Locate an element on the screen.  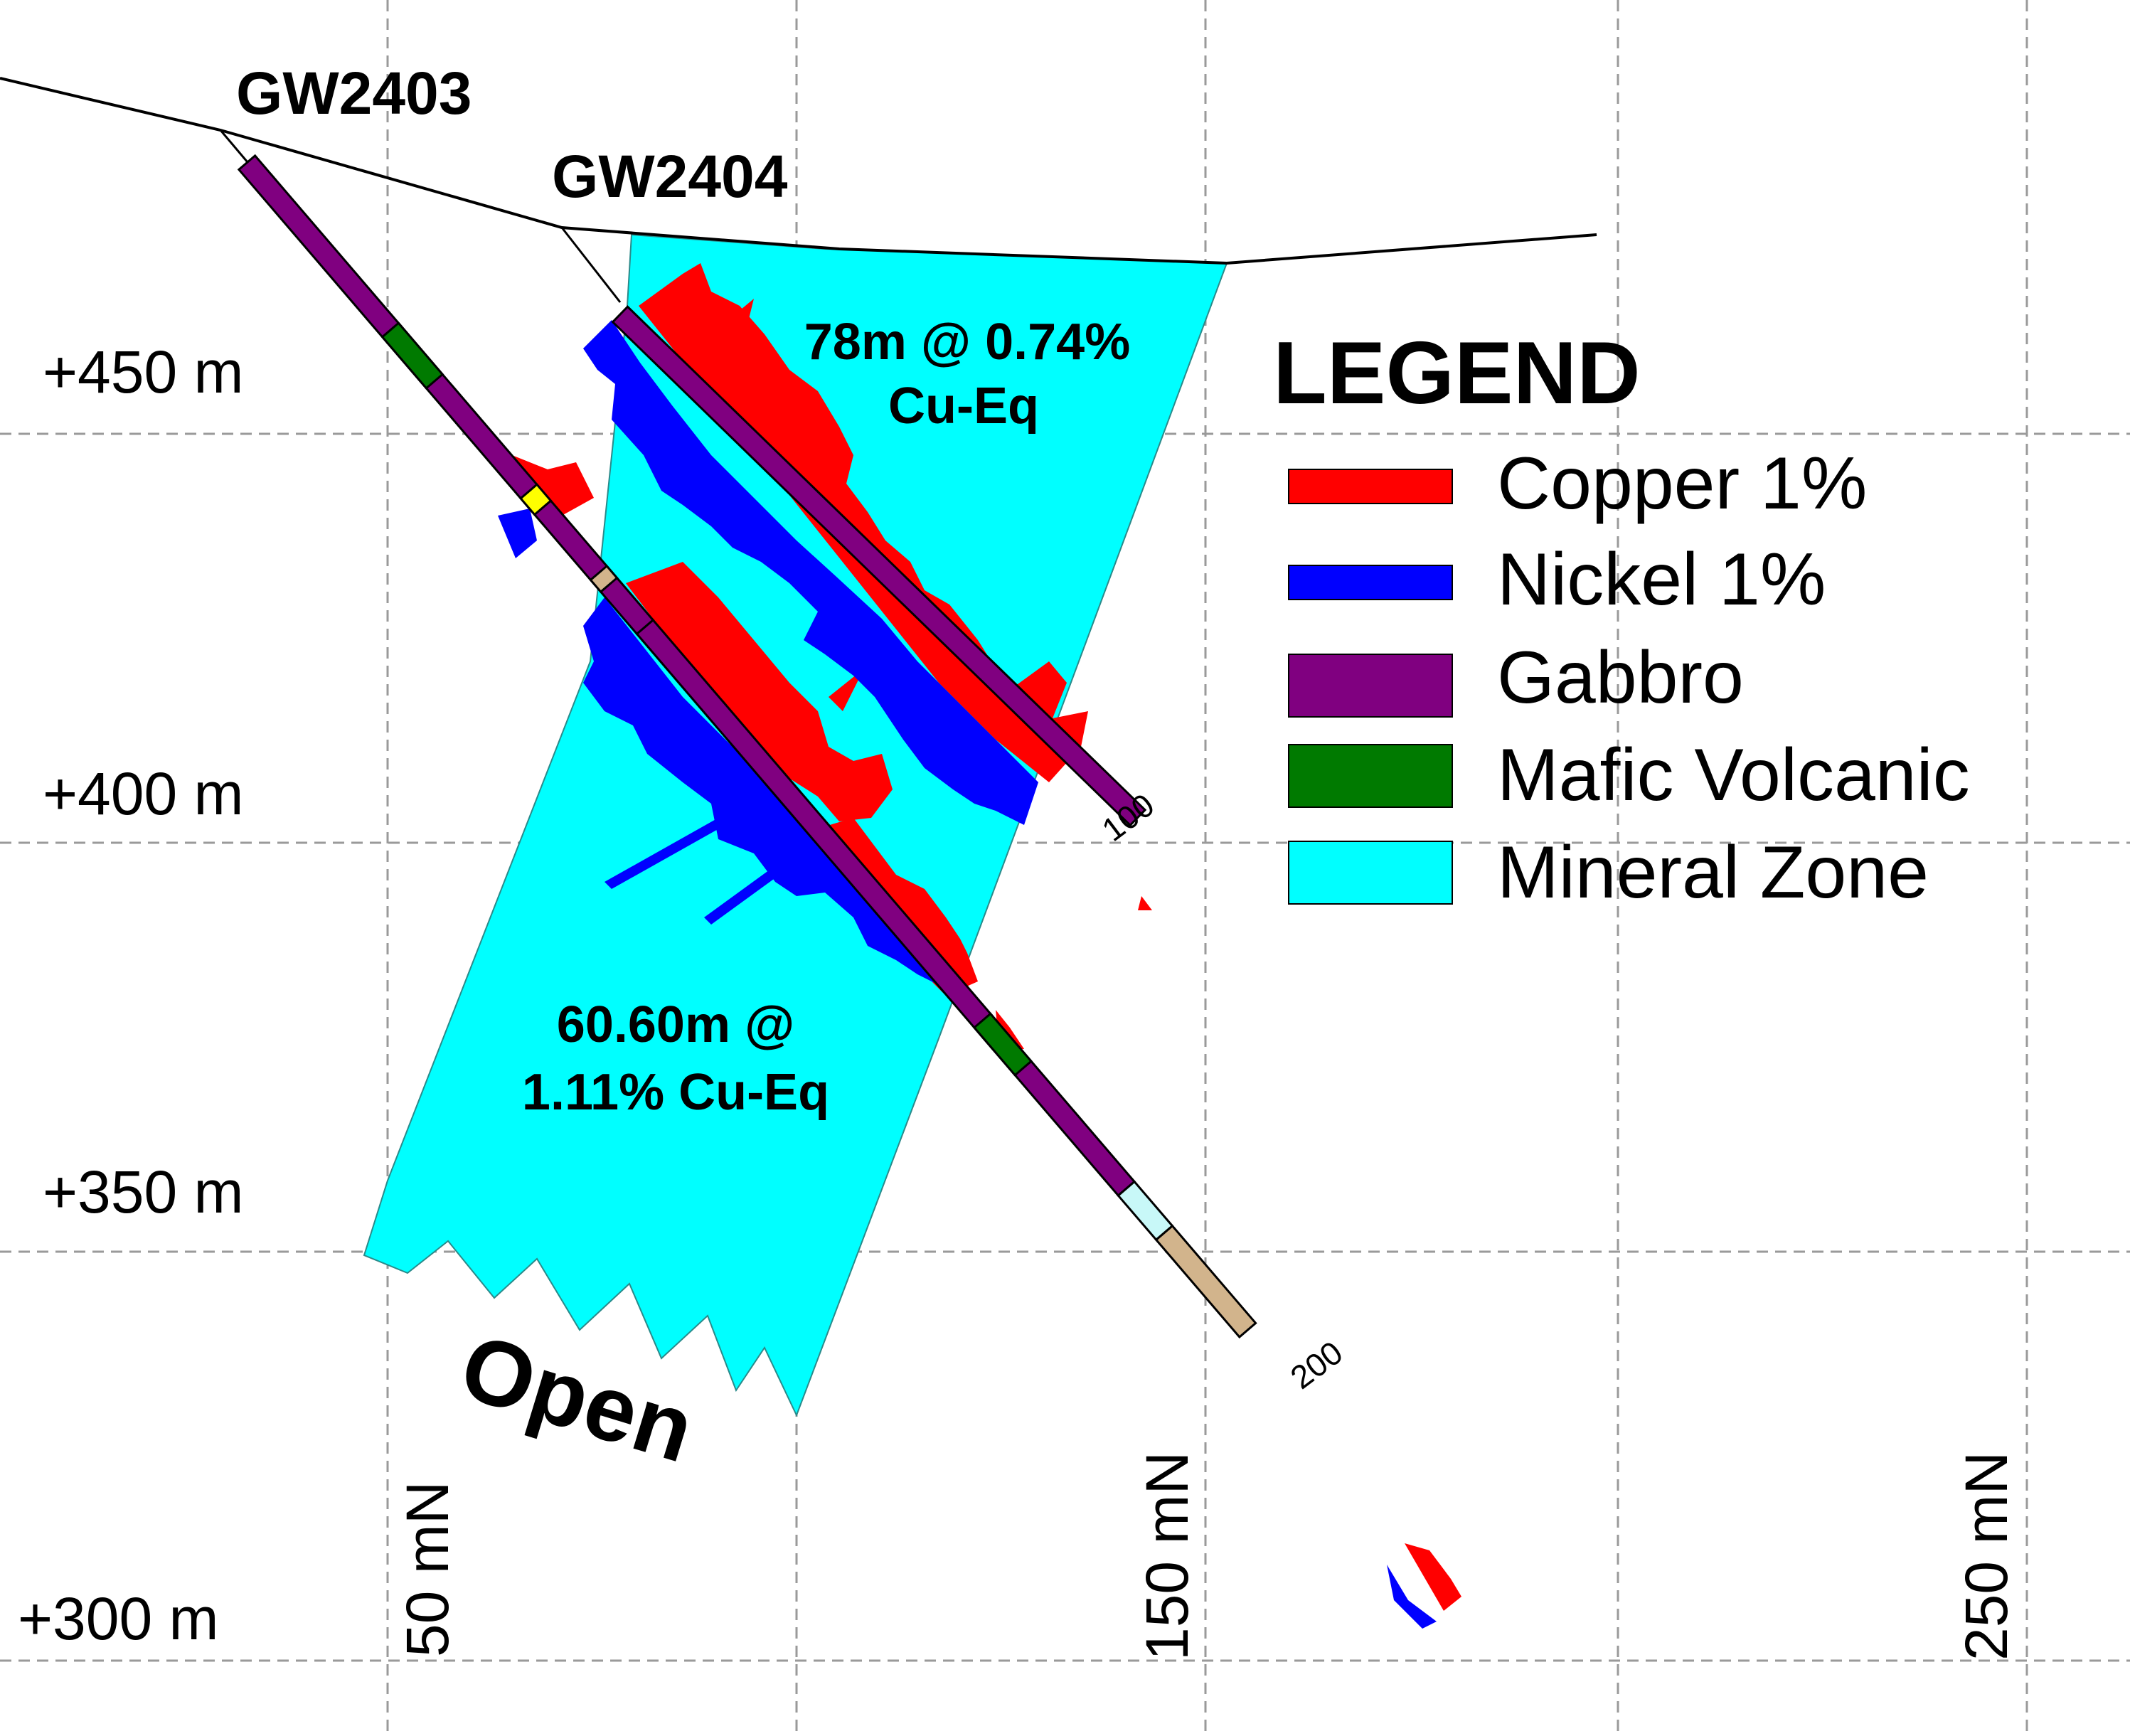
collar-line-gw2403 is located at coordinates (234, 146).